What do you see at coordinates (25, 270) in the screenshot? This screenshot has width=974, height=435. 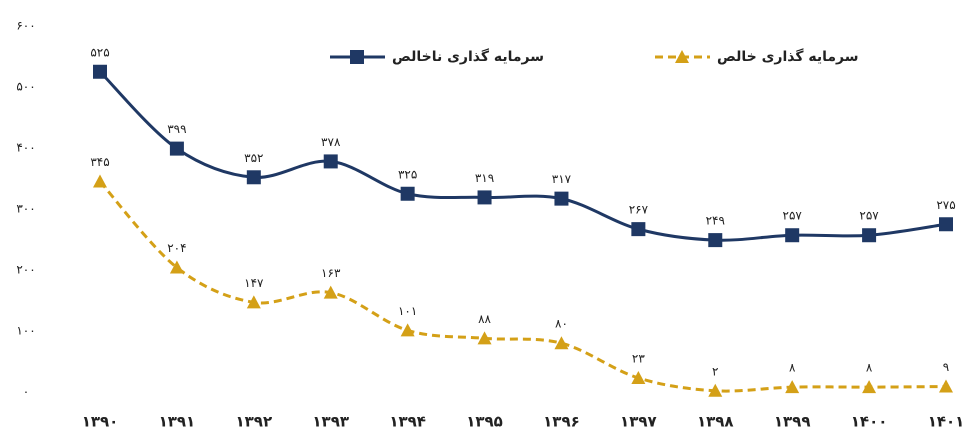 I see `y-tick-label: ۲۰۰` at bounding box center [25, 270].